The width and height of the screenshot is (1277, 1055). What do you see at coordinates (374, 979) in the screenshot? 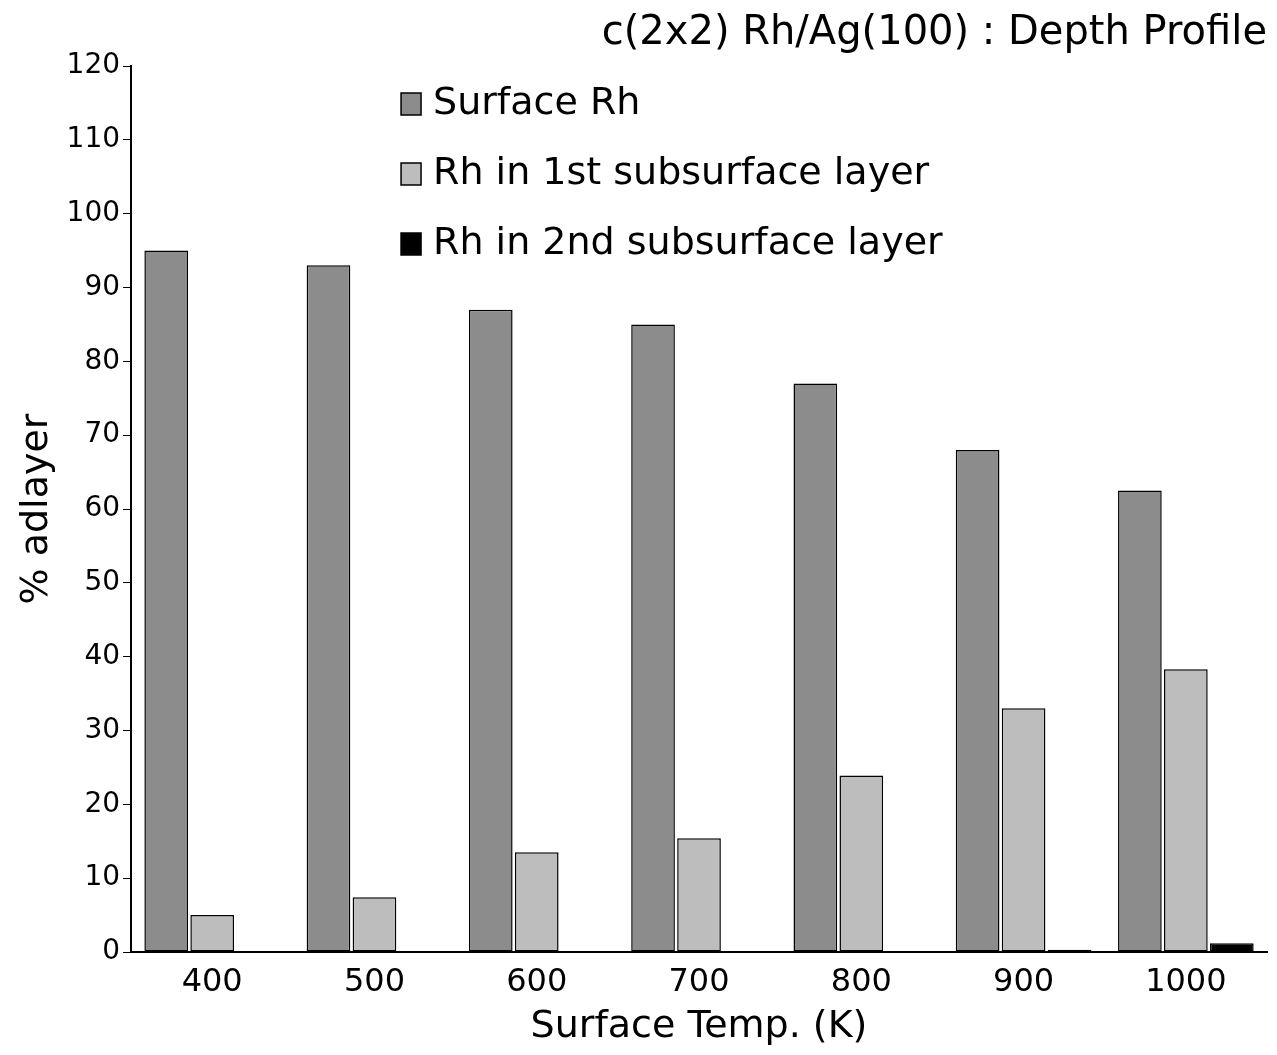
I see `x-tick-label: 500` at bounding box center [374, 979].